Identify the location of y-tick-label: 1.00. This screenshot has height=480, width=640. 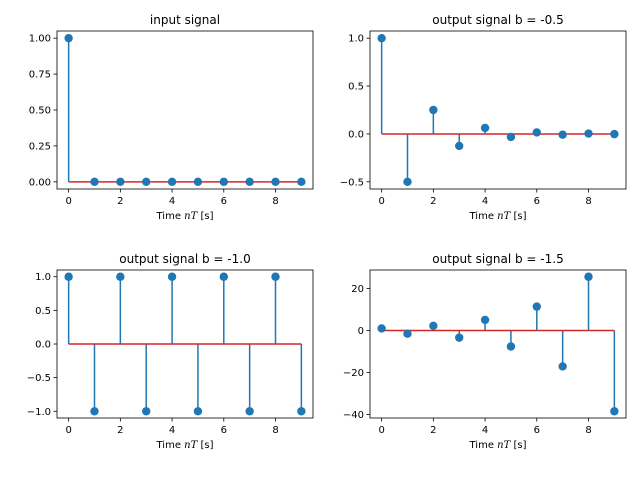
(40, 39).